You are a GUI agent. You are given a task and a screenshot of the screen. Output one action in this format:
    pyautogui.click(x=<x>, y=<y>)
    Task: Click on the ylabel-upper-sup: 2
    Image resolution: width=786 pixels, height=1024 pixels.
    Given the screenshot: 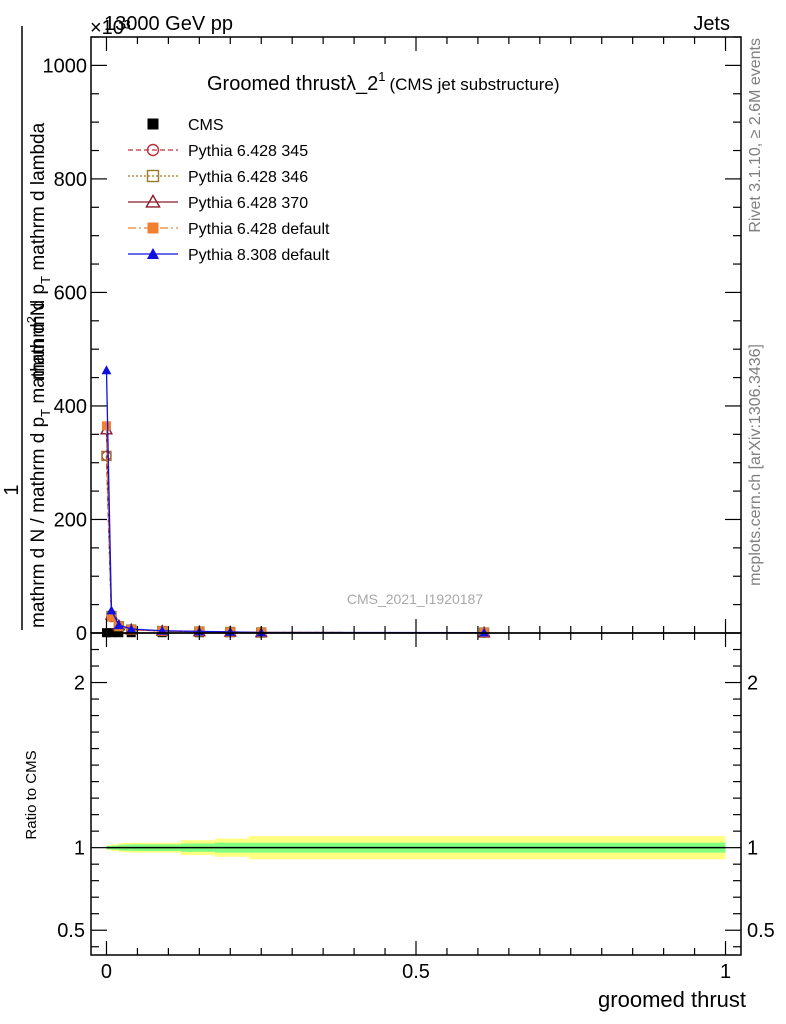 What is the action you would take?
    pyautogui.click(x=31, y=319)
    